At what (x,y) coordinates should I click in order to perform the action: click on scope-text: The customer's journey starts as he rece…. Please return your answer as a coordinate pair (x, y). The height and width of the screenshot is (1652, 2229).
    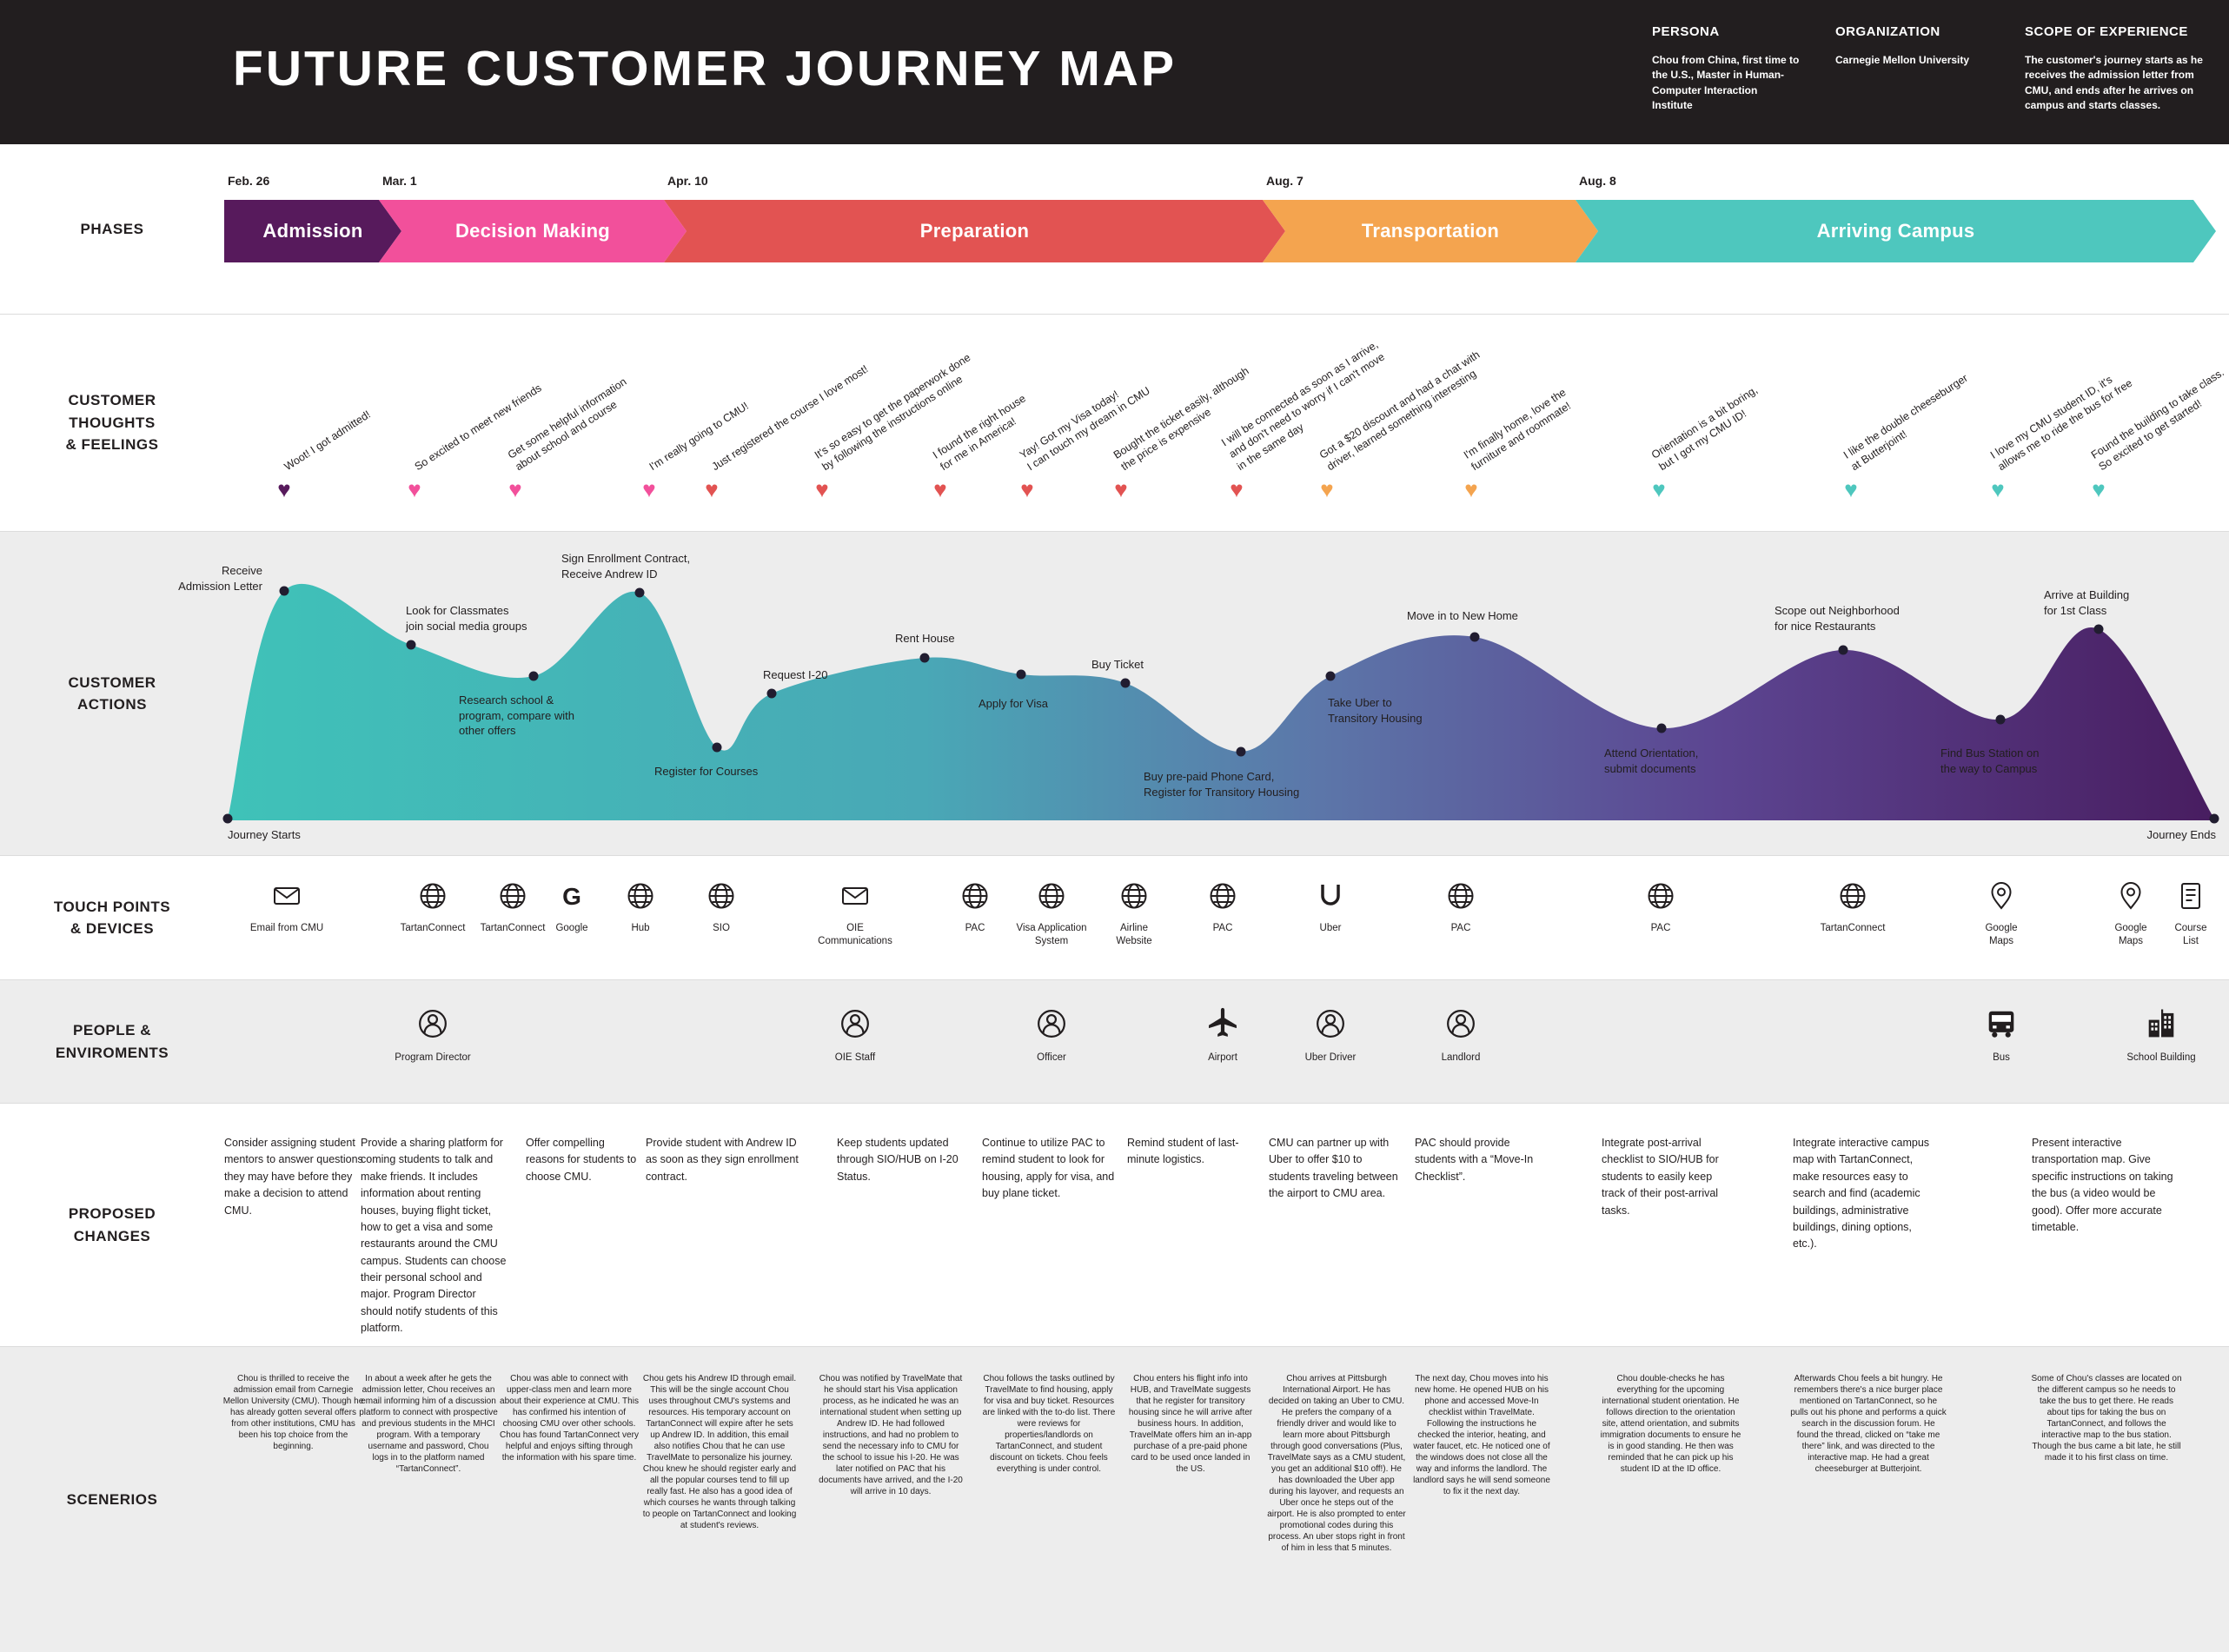
    Looking at the image, I should click on (2114, 83).